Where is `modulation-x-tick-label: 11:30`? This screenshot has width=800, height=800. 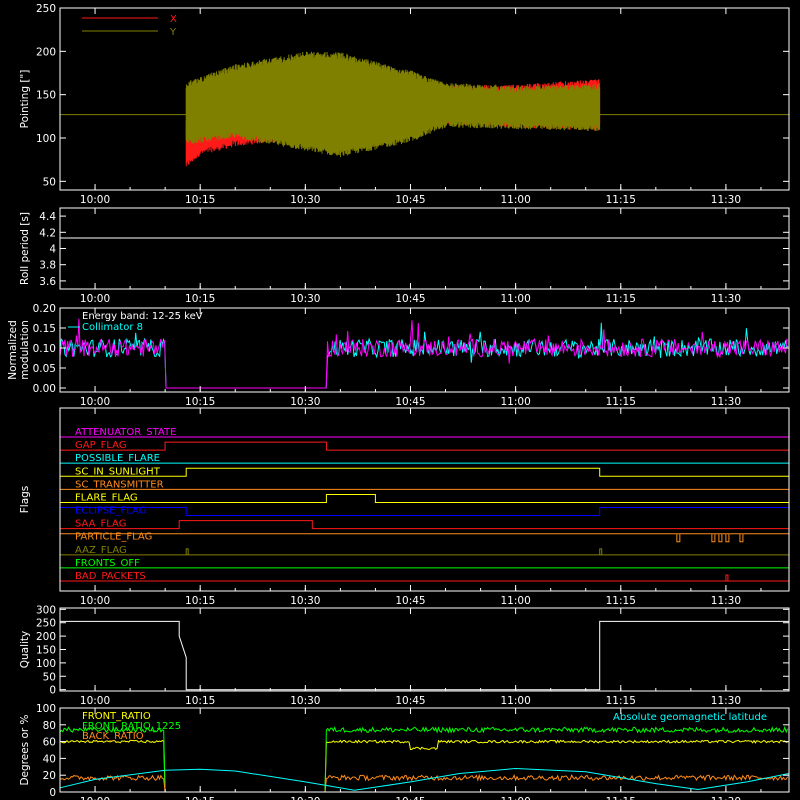
modulation-x-tick-label: 11:30 is located at coordinates (726, 402).